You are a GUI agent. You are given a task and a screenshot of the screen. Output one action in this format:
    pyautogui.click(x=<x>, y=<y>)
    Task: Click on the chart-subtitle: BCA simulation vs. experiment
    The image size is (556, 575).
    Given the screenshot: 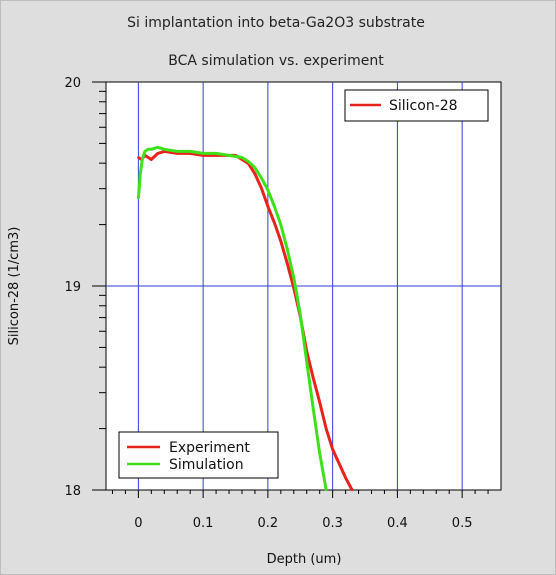 What is the action you would take?
    pyautogui.click(x=276, y=61)
    